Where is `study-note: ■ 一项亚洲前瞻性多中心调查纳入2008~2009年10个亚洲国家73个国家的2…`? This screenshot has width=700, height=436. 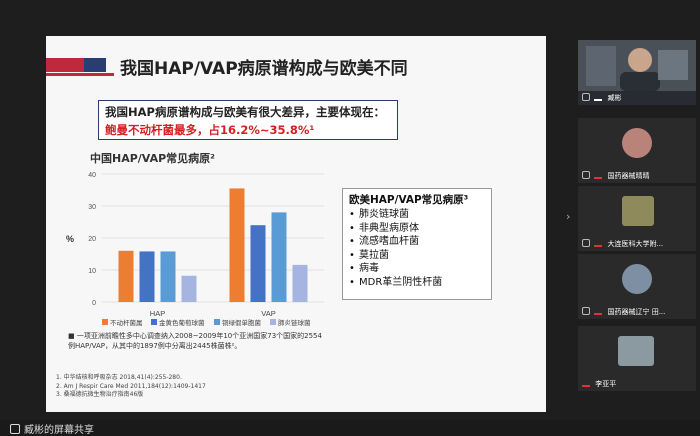 study-note: ■ 一项亚洲前瞻性多中心调查纳入2008~2009年10个亚洲国家73个国家的2… is located at coordinates (198, 341).